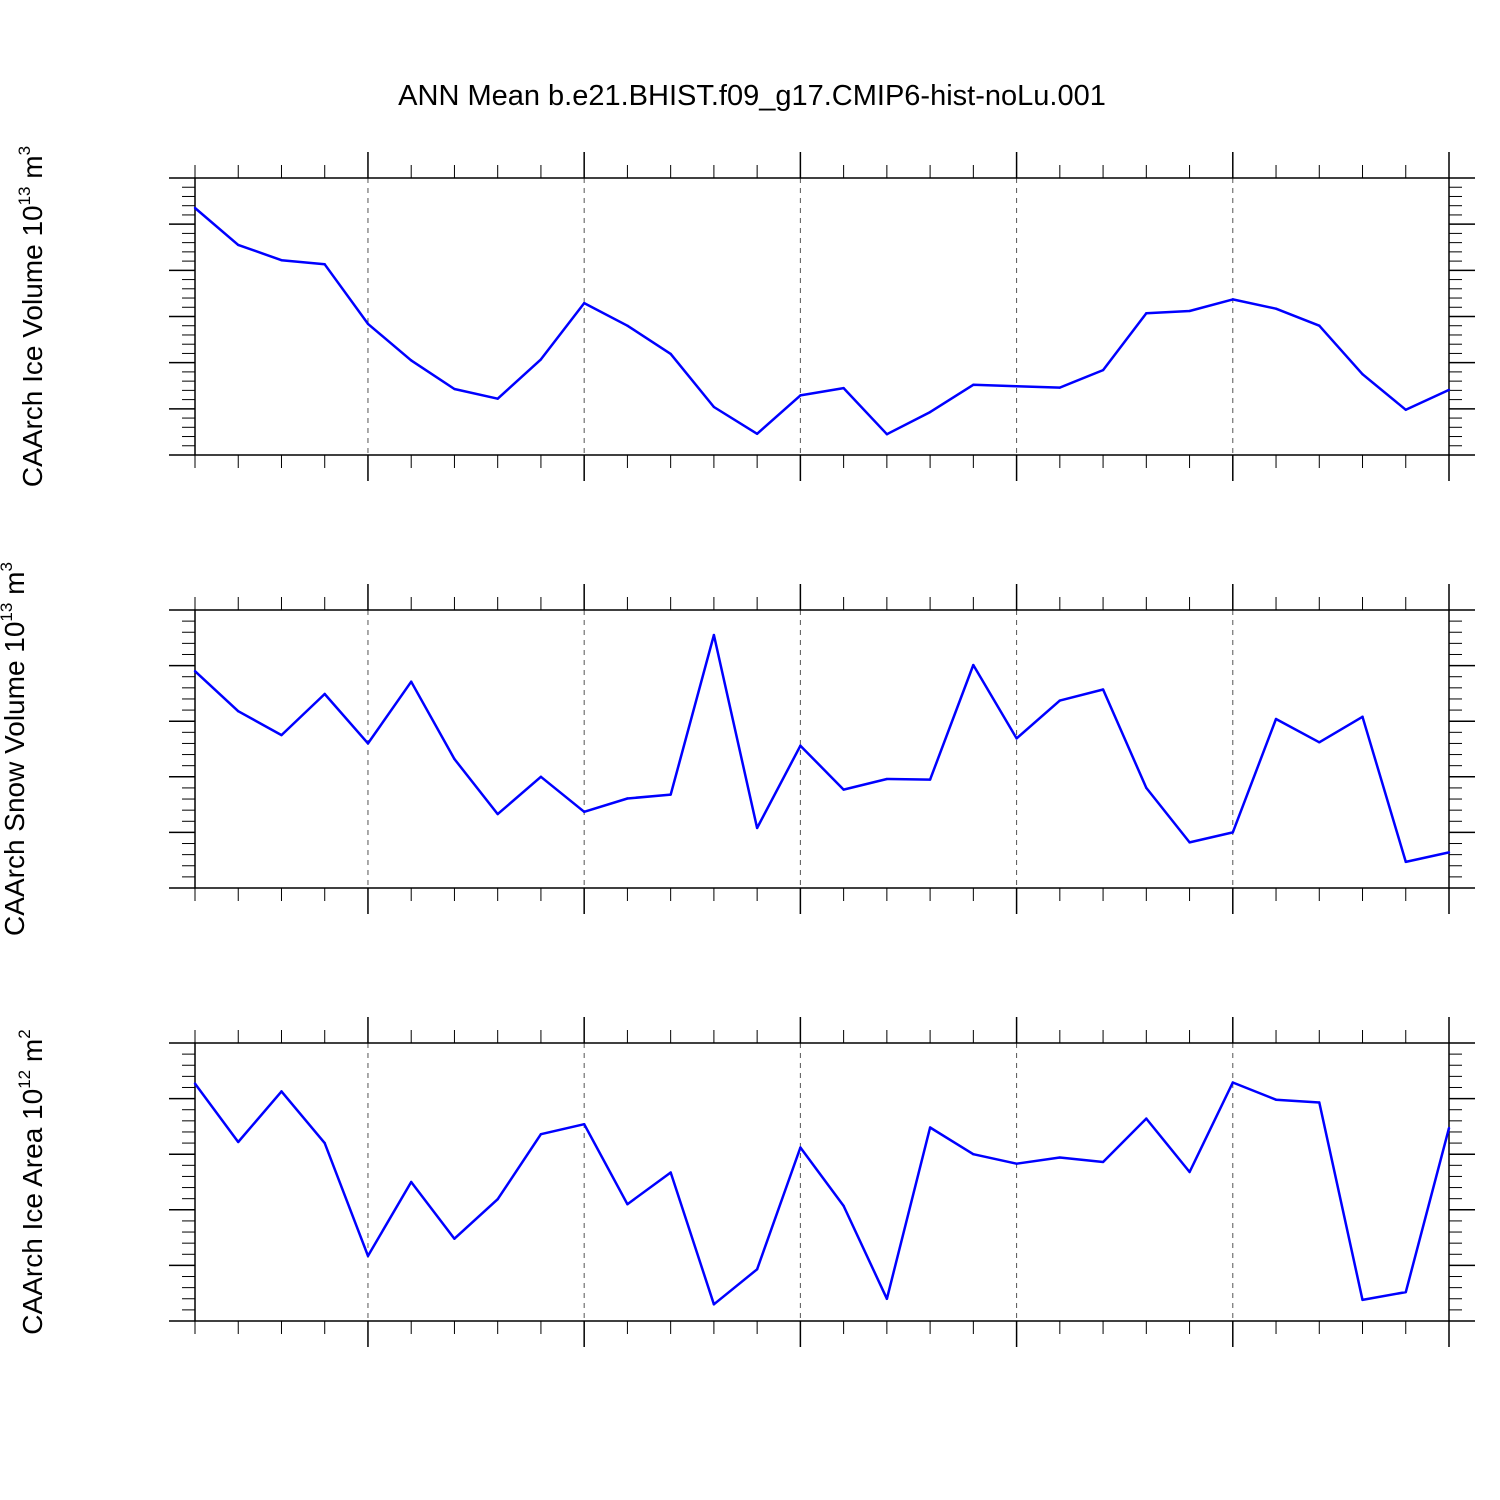  I want to click on y-axis-label-main: CAArch Ice Volume 10, so click(32, 346).